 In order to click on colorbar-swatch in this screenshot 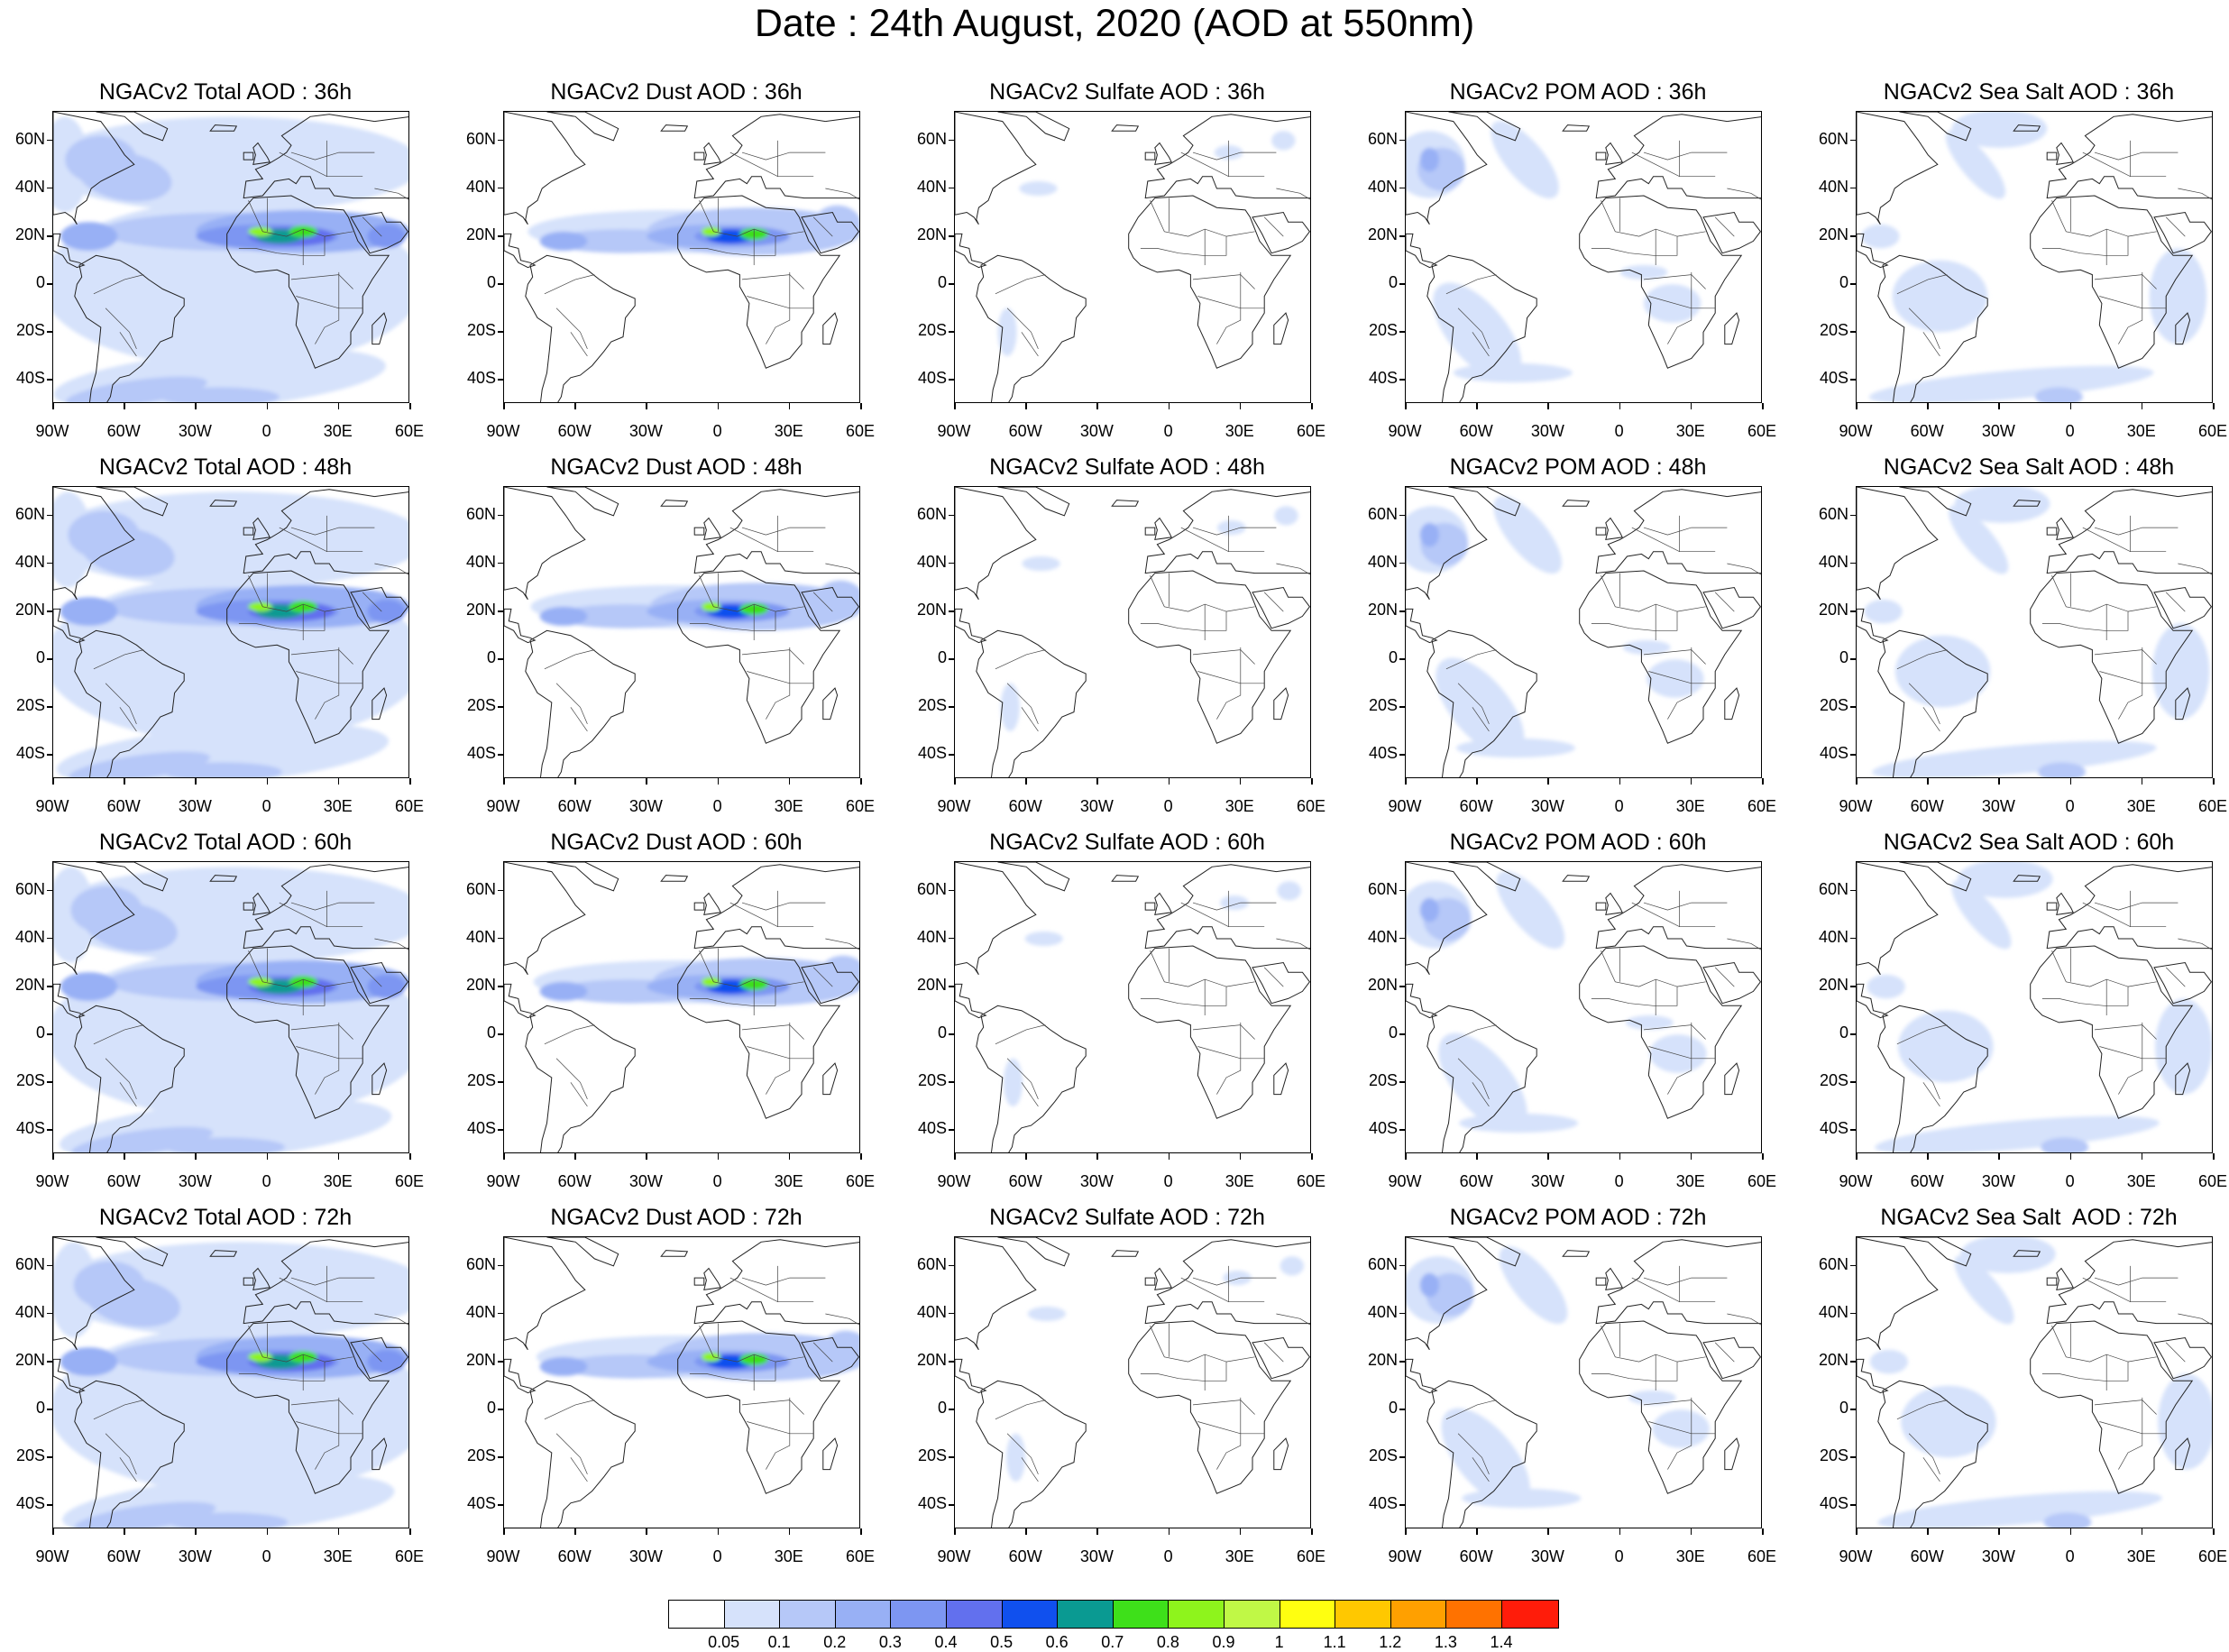, I will do `click(1363, 1615)`.